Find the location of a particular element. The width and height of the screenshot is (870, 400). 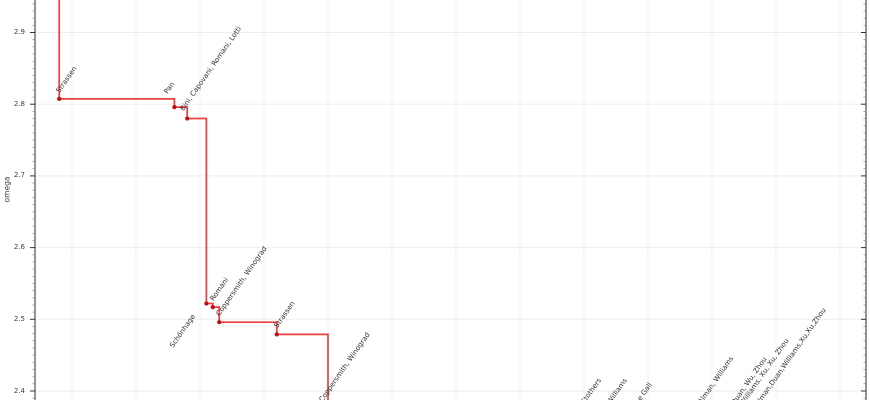

y-tick-label: 2.9 is located at coordinates (19, 32).